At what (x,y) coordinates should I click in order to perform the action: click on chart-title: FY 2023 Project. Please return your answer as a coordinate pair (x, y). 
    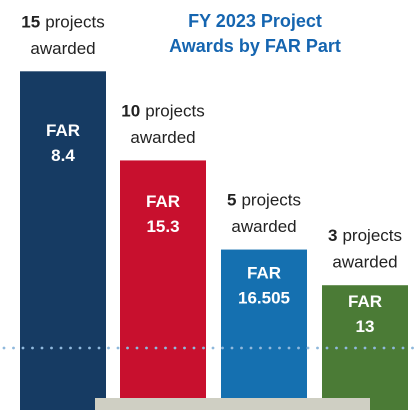
    Looking at the image, I should click on (255, 21).